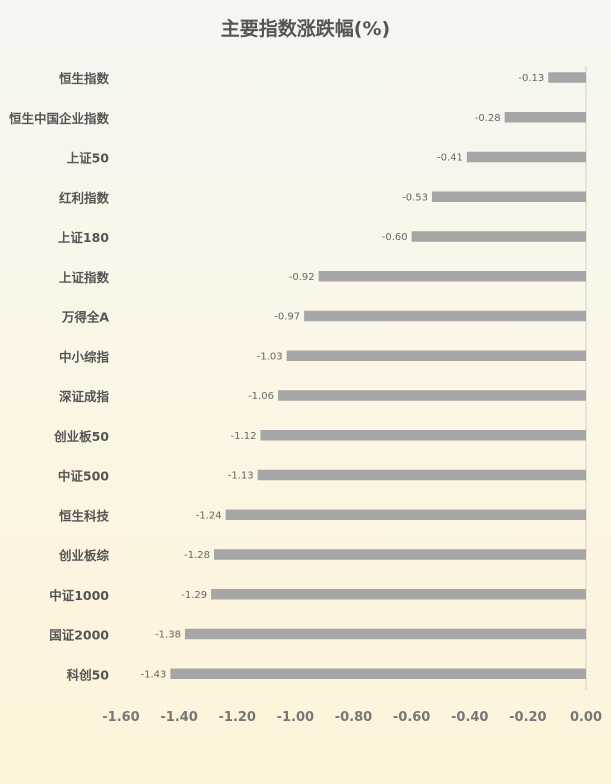 The image size is (611, 784). Describe the element at coordinates (84, 555) in the screenshot. I see `category-label: 创业板综` at that location.